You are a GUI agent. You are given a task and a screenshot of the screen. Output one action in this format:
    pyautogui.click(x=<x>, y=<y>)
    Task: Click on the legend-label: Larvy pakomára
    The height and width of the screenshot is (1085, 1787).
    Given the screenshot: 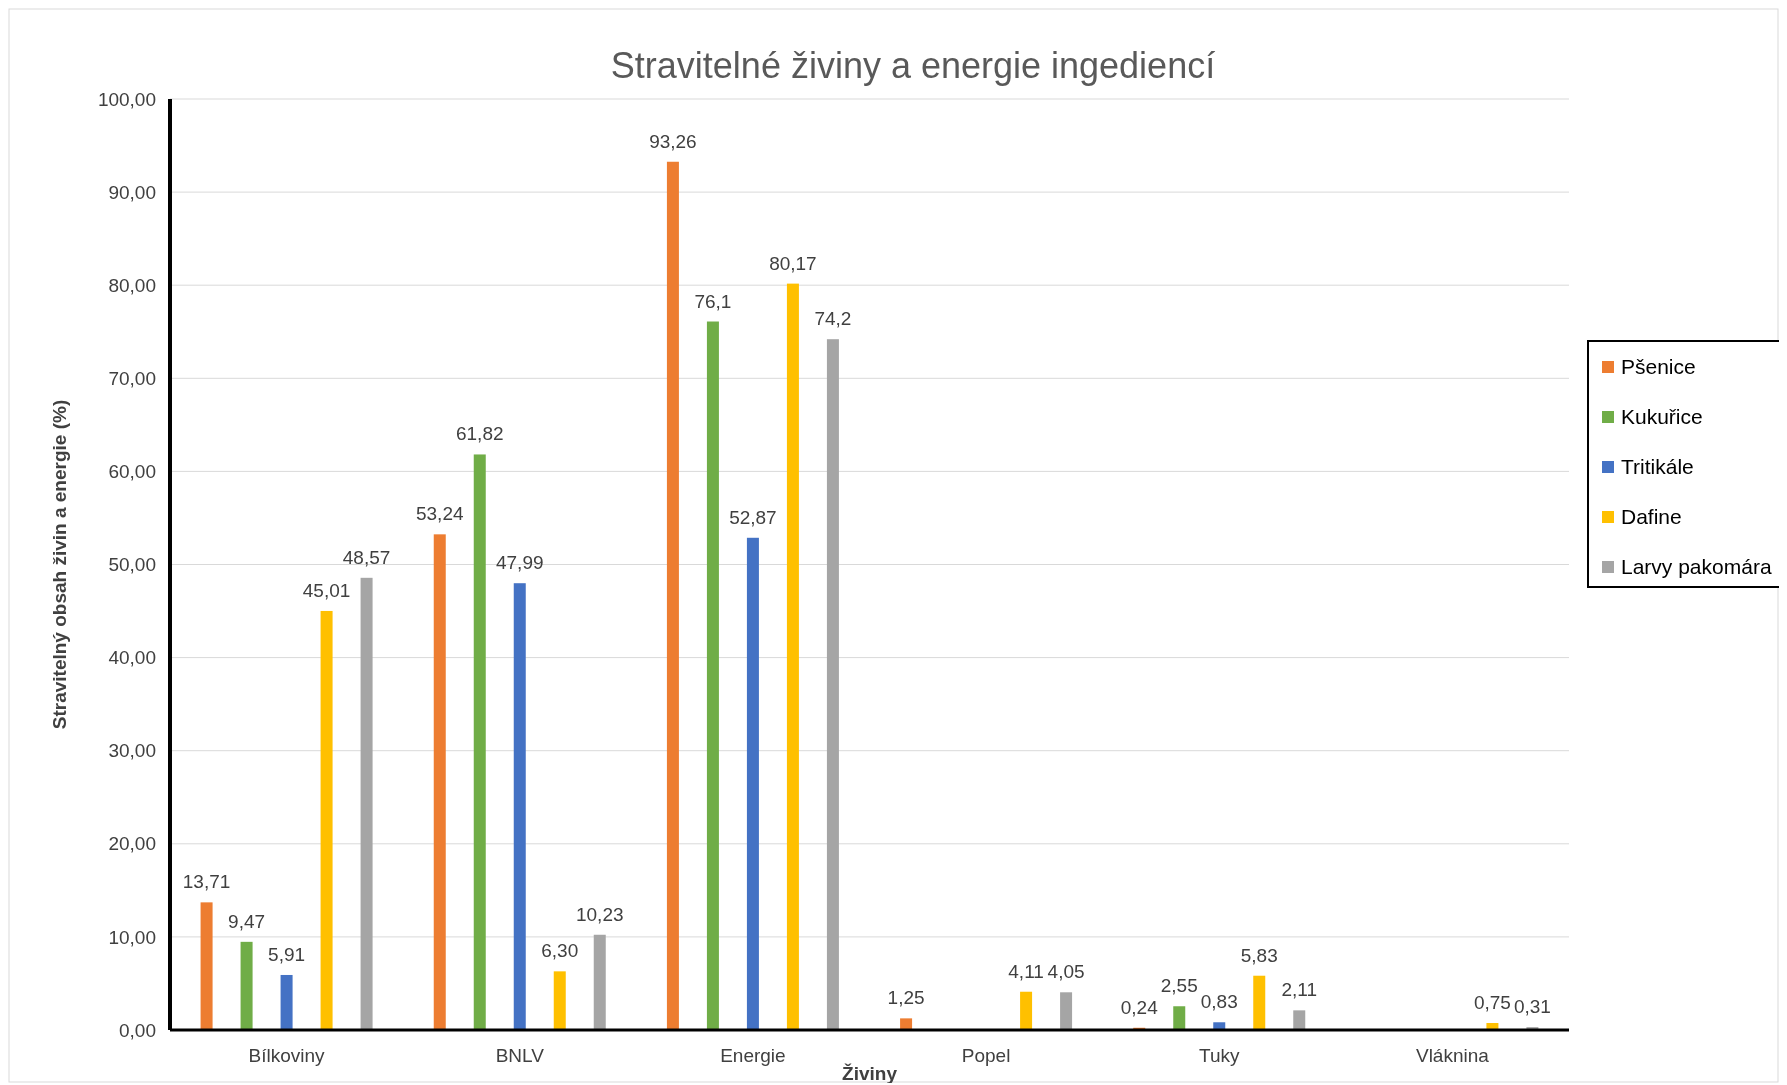 What is the action you would take?
    pyautogui.click(x=1696, y=567)
    